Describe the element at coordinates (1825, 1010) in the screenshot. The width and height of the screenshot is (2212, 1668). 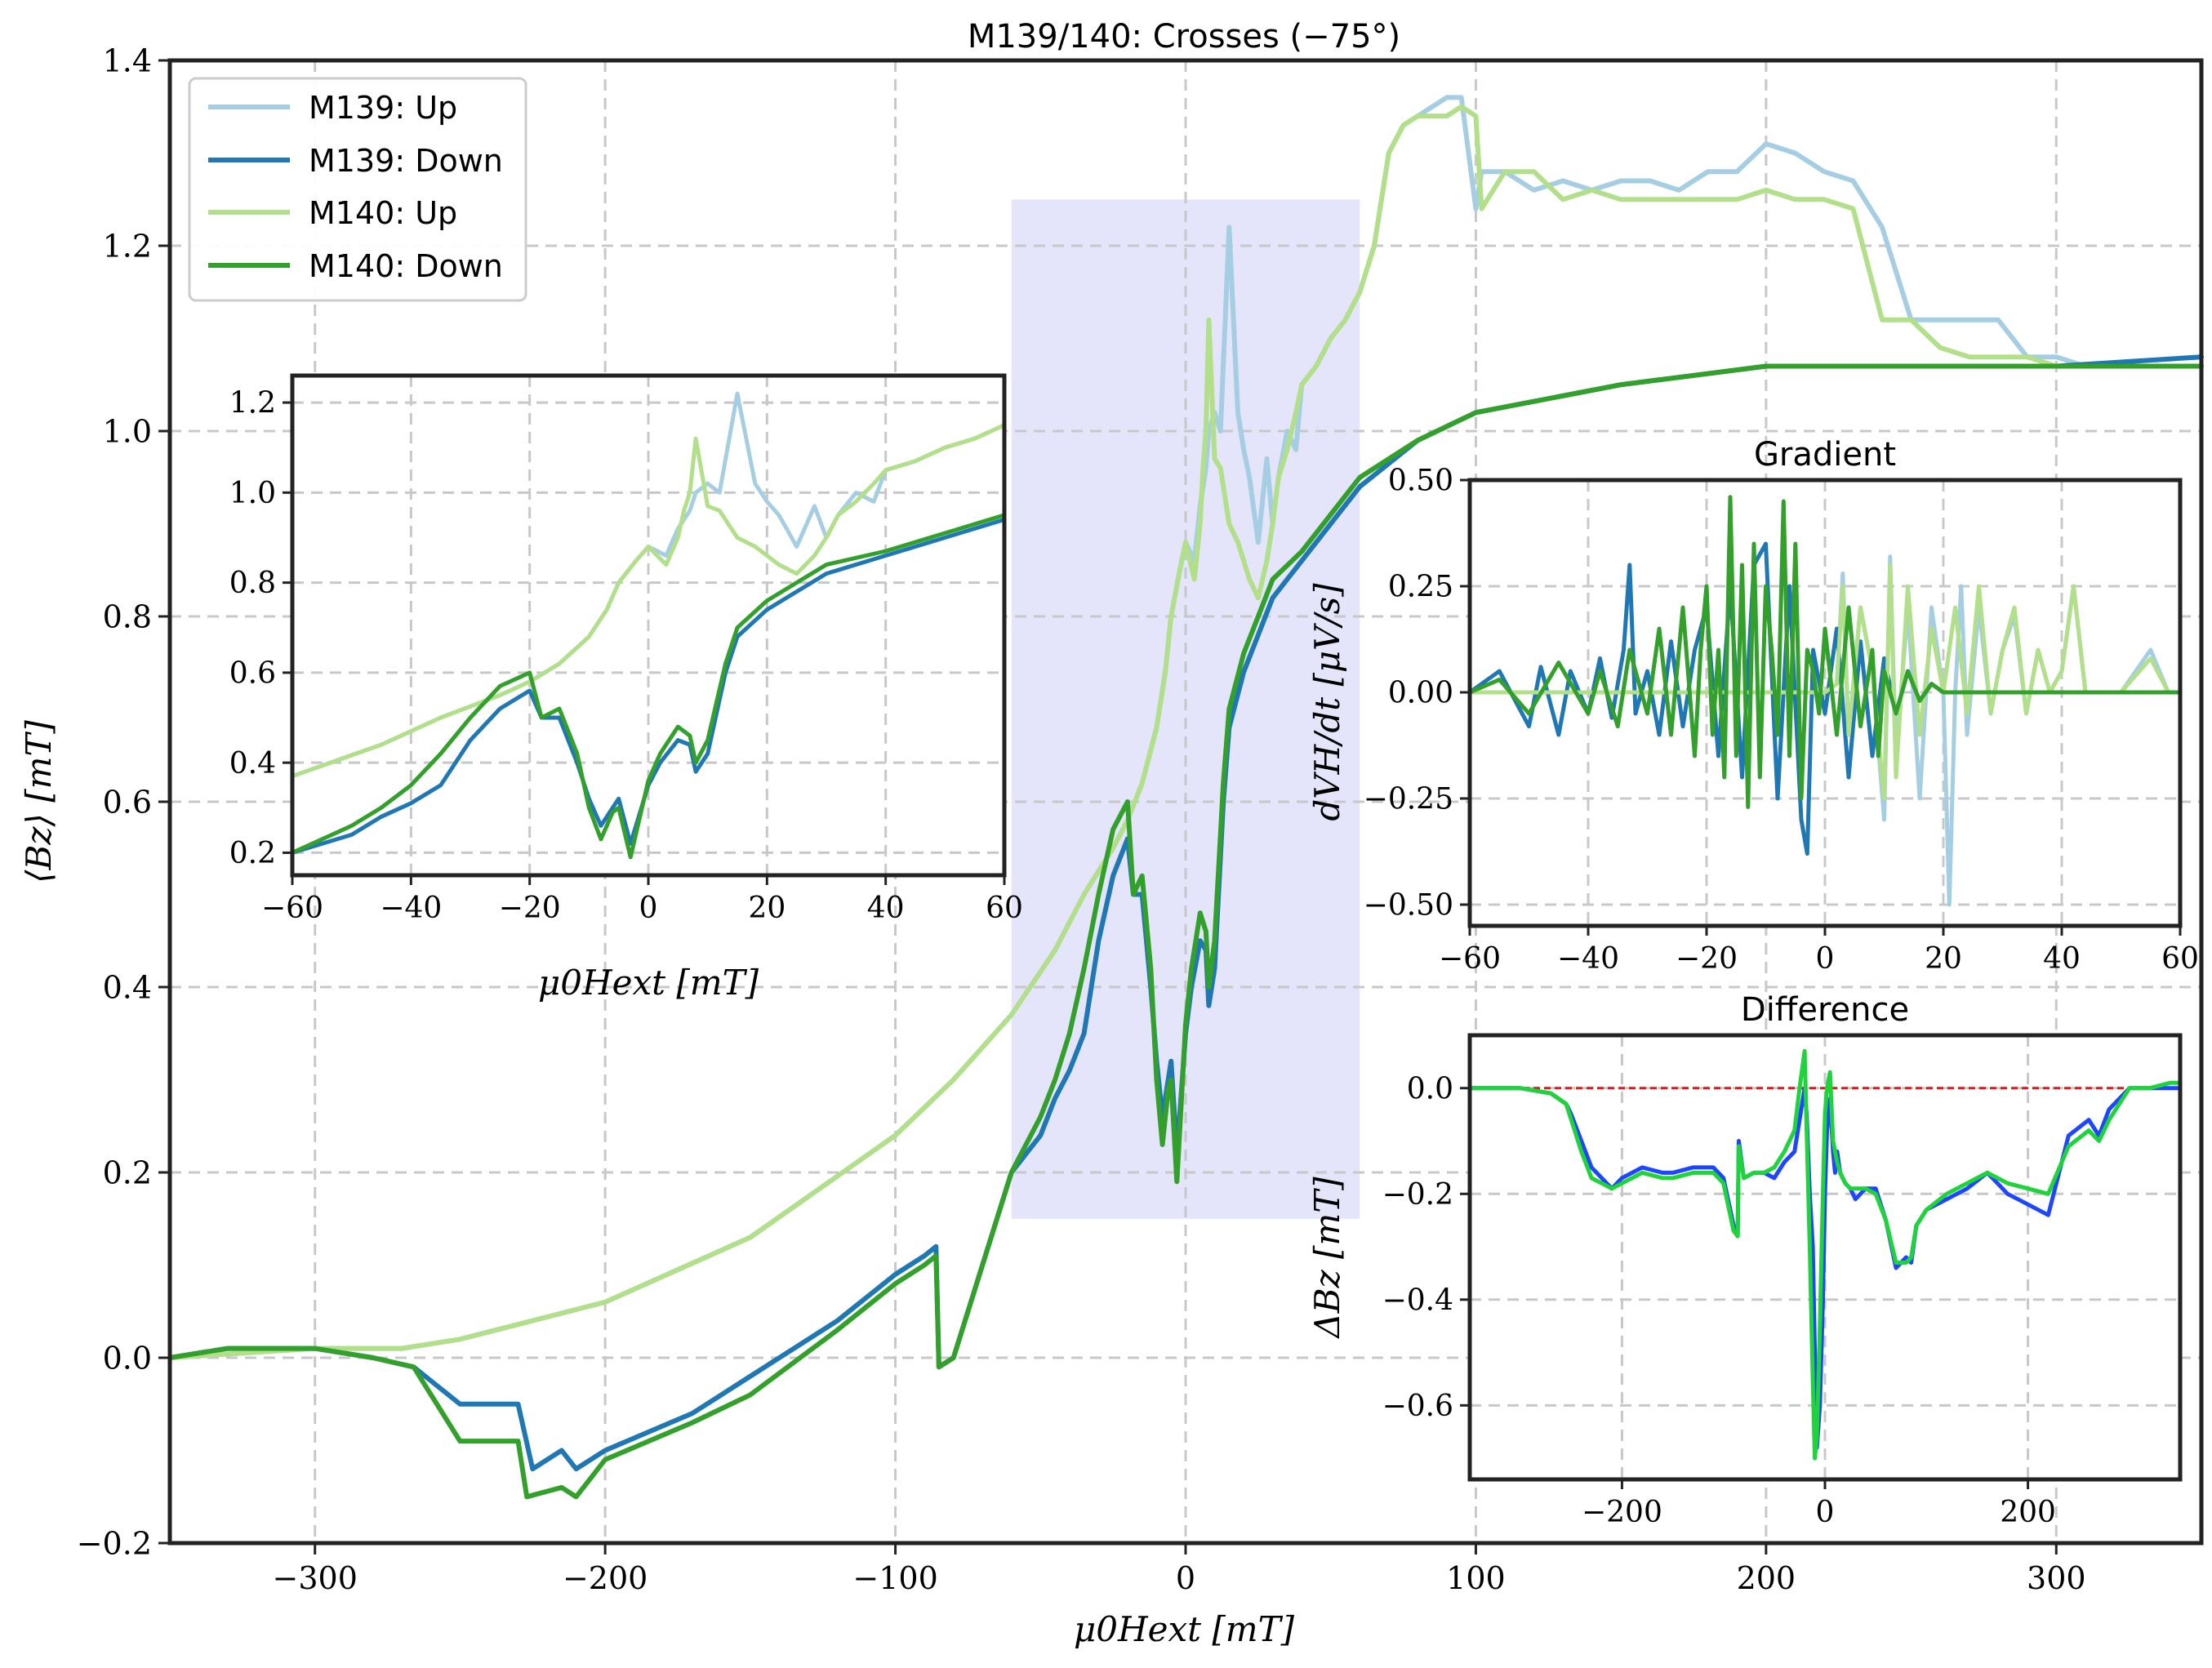
I see `difference-title: Difference` at that location.